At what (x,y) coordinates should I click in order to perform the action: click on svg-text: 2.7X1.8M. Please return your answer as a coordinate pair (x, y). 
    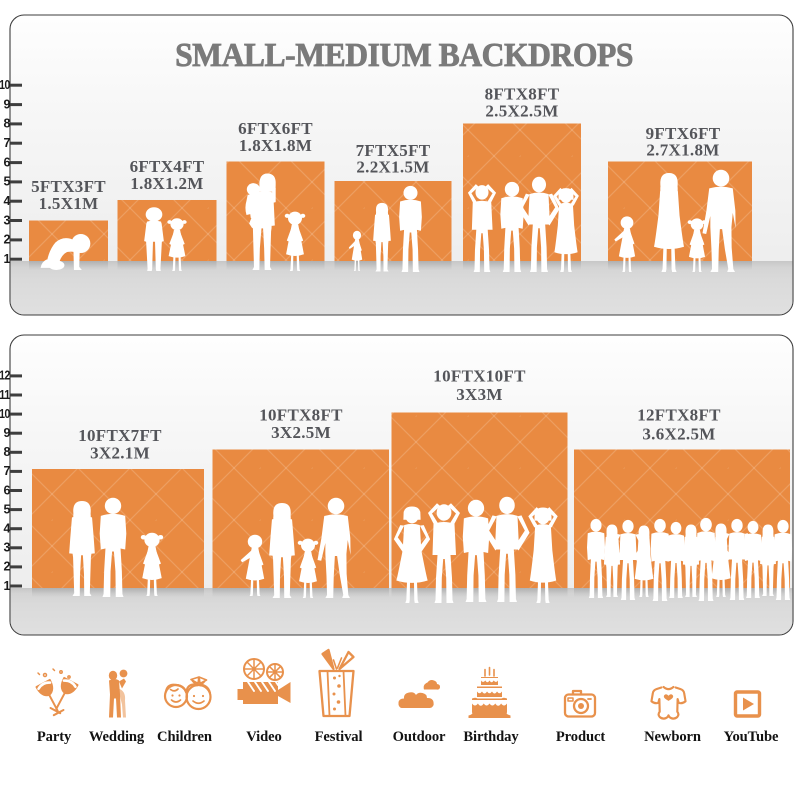
    Looking at the image, I should click on (682, 150).